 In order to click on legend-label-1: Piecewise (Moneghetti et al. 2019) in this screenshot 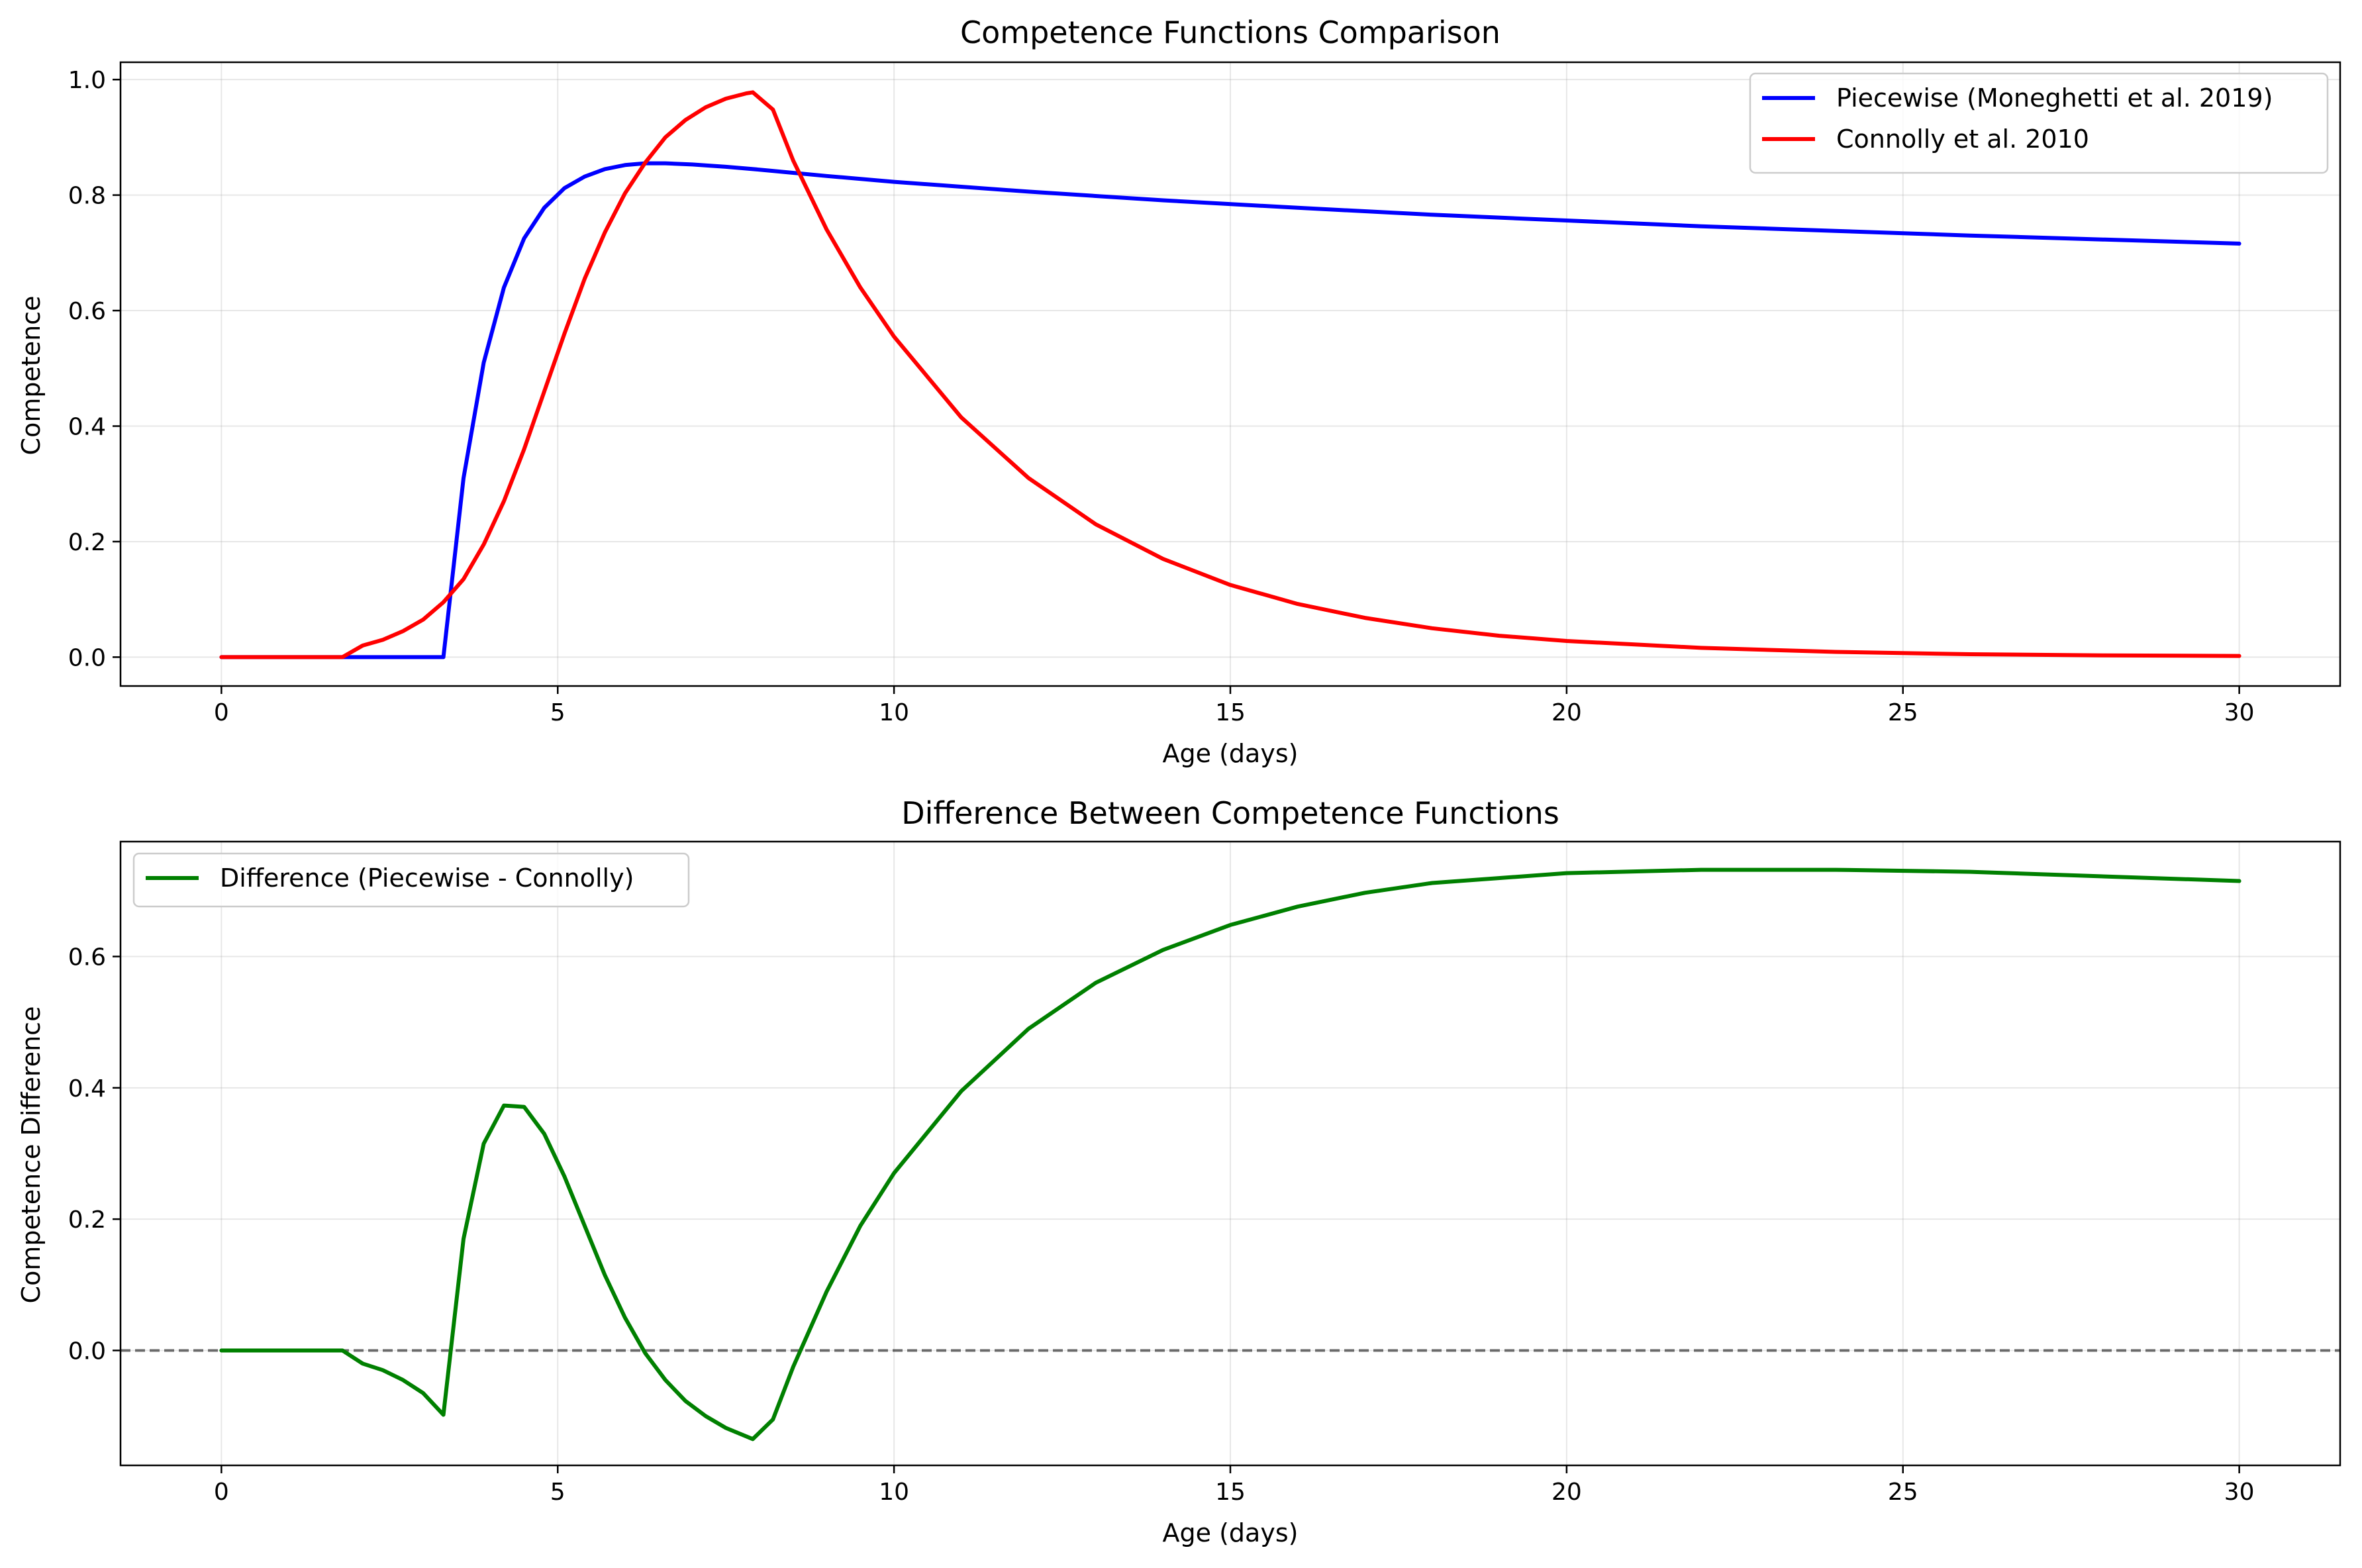, I will do `click(2054, 98)`.